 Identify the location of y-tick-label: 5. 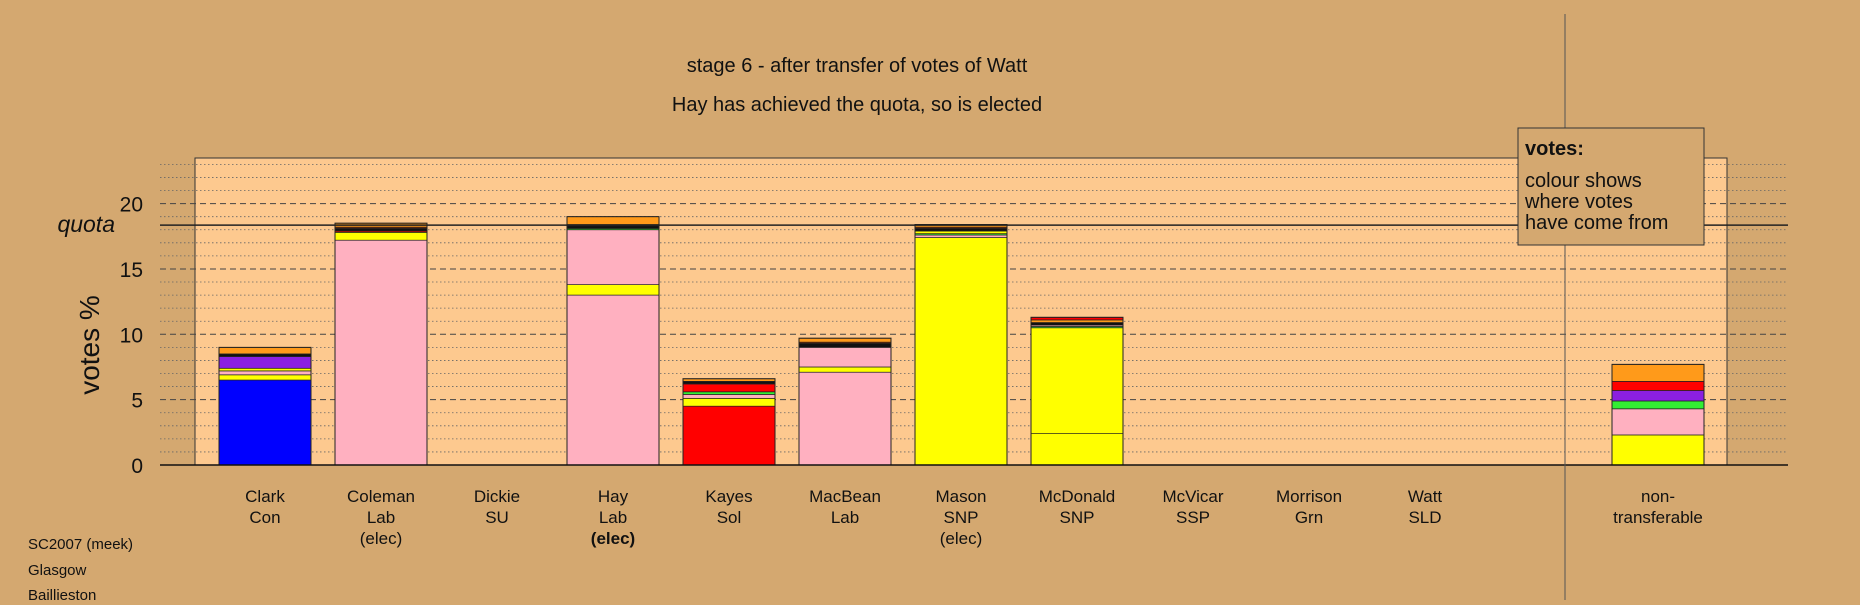
(137, 401).